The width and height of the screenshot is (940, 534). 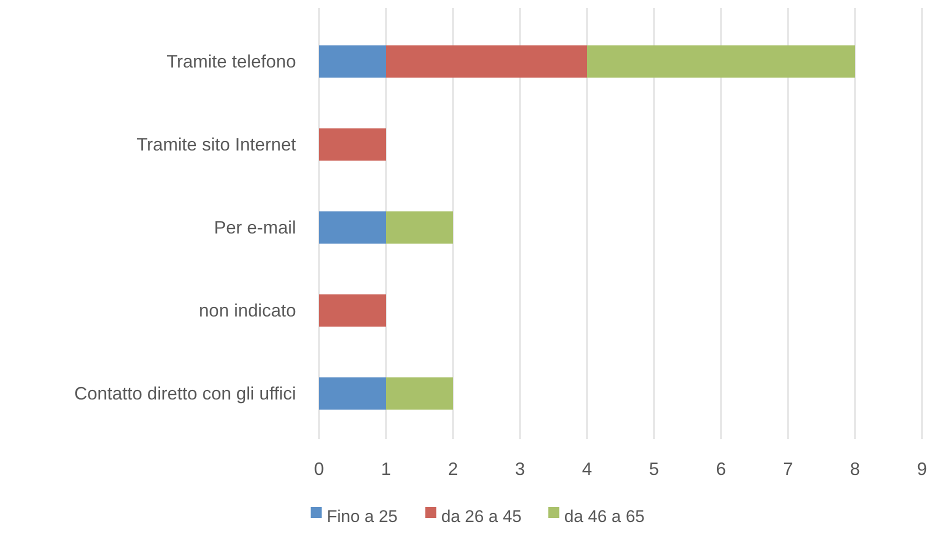 I want to click on x-tick-label: 2, so click(x=453, y=469).